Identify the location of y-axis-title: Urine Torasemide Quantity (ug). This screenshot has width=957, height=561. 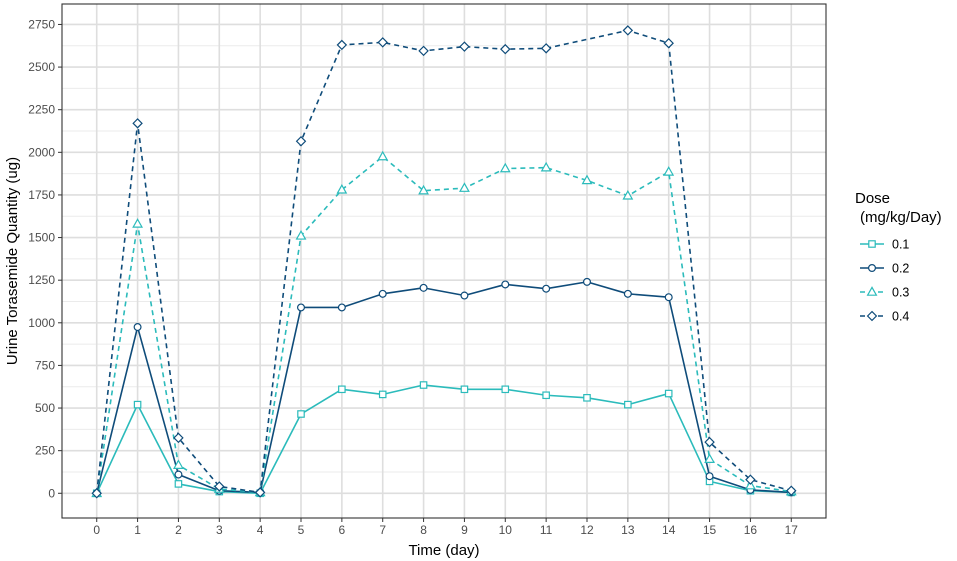
(12, 261).